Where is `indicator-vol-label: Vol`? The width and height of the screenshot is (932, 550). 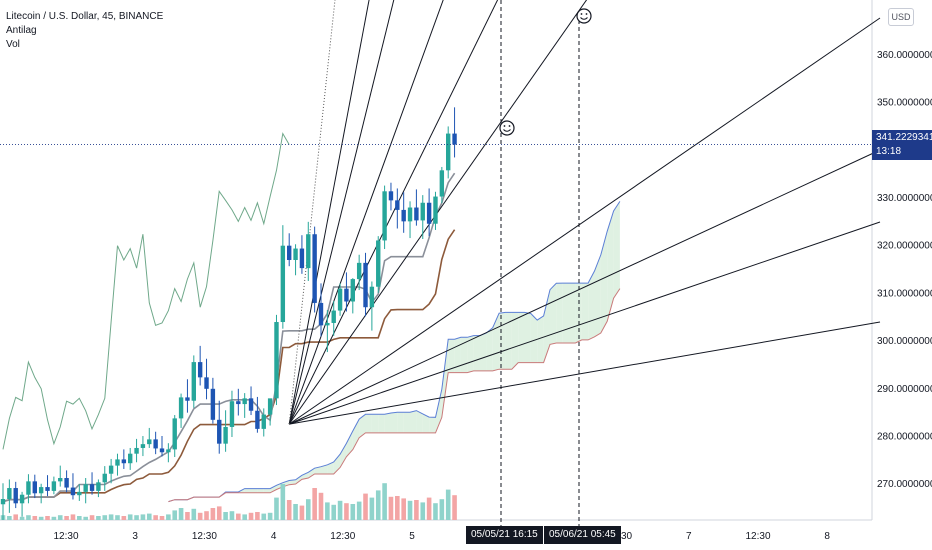 indicator-vol-label: Vol is located at coordinates (13, 44).